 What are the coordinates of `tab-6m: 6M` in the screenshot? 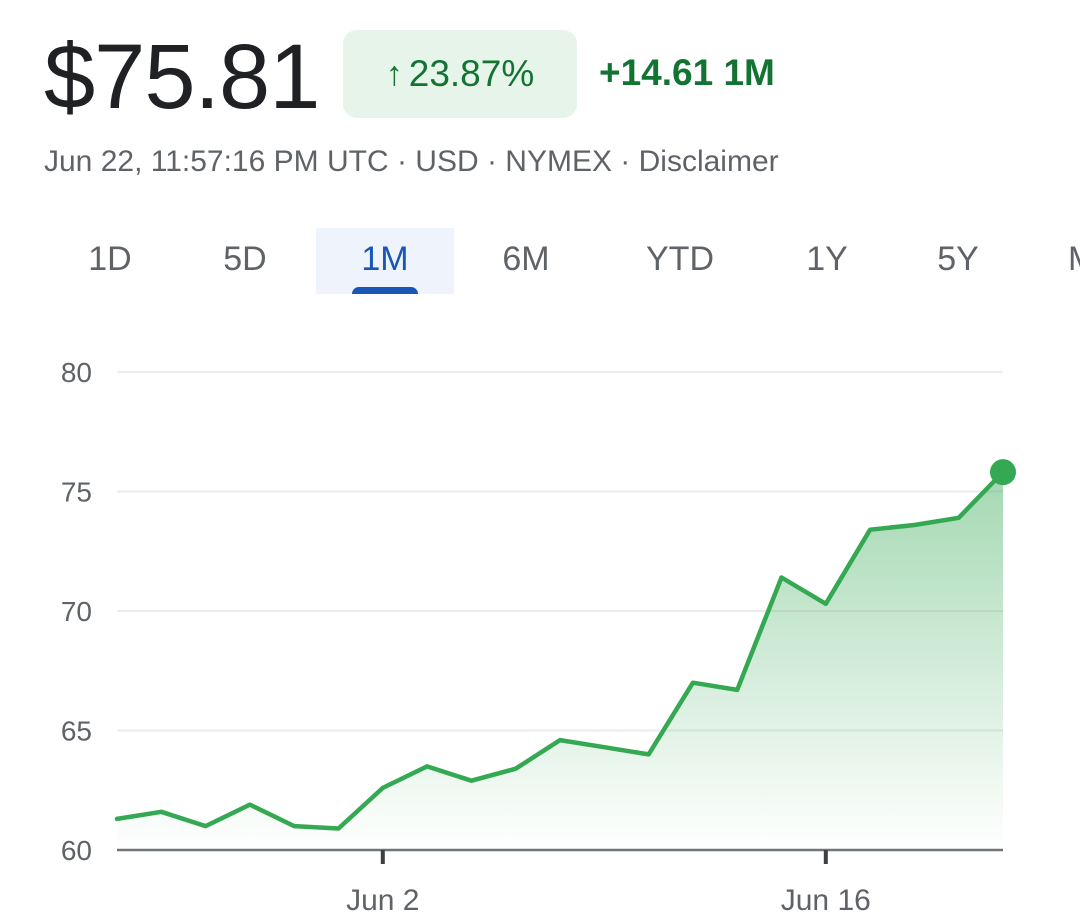 It's located at (526, 261).